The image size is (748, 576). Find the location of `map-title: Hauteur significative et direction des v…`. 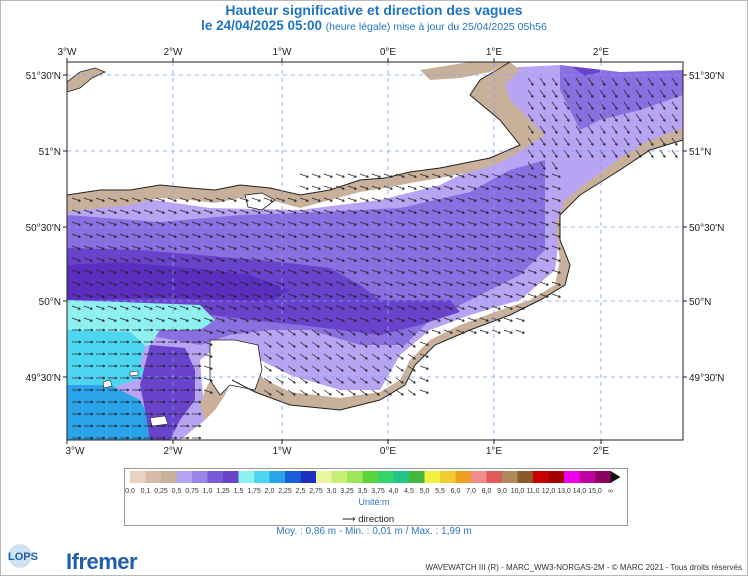

map-title: Hauteur significative et direction des v… is located at coordinates (374, 10).